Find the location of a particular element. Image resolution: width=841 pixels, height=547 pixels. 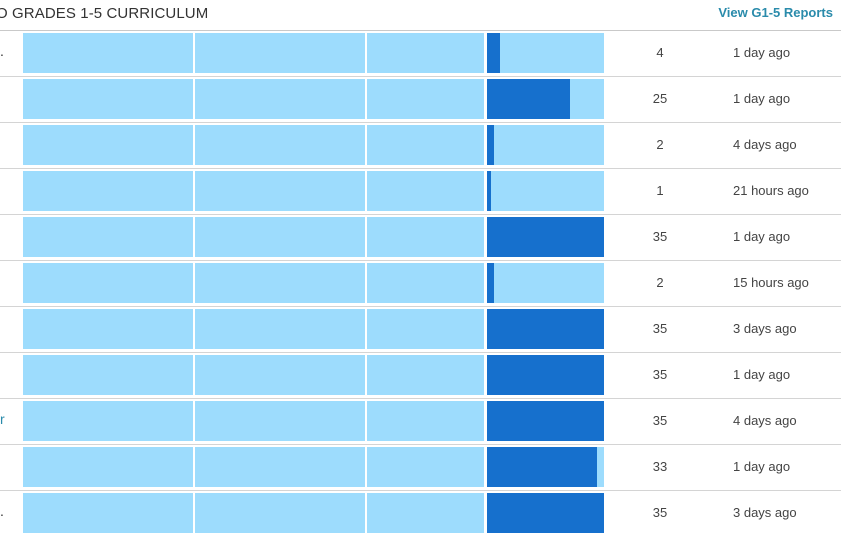

table-row: . 4 1 day ago is located at coordinates (420, 54).